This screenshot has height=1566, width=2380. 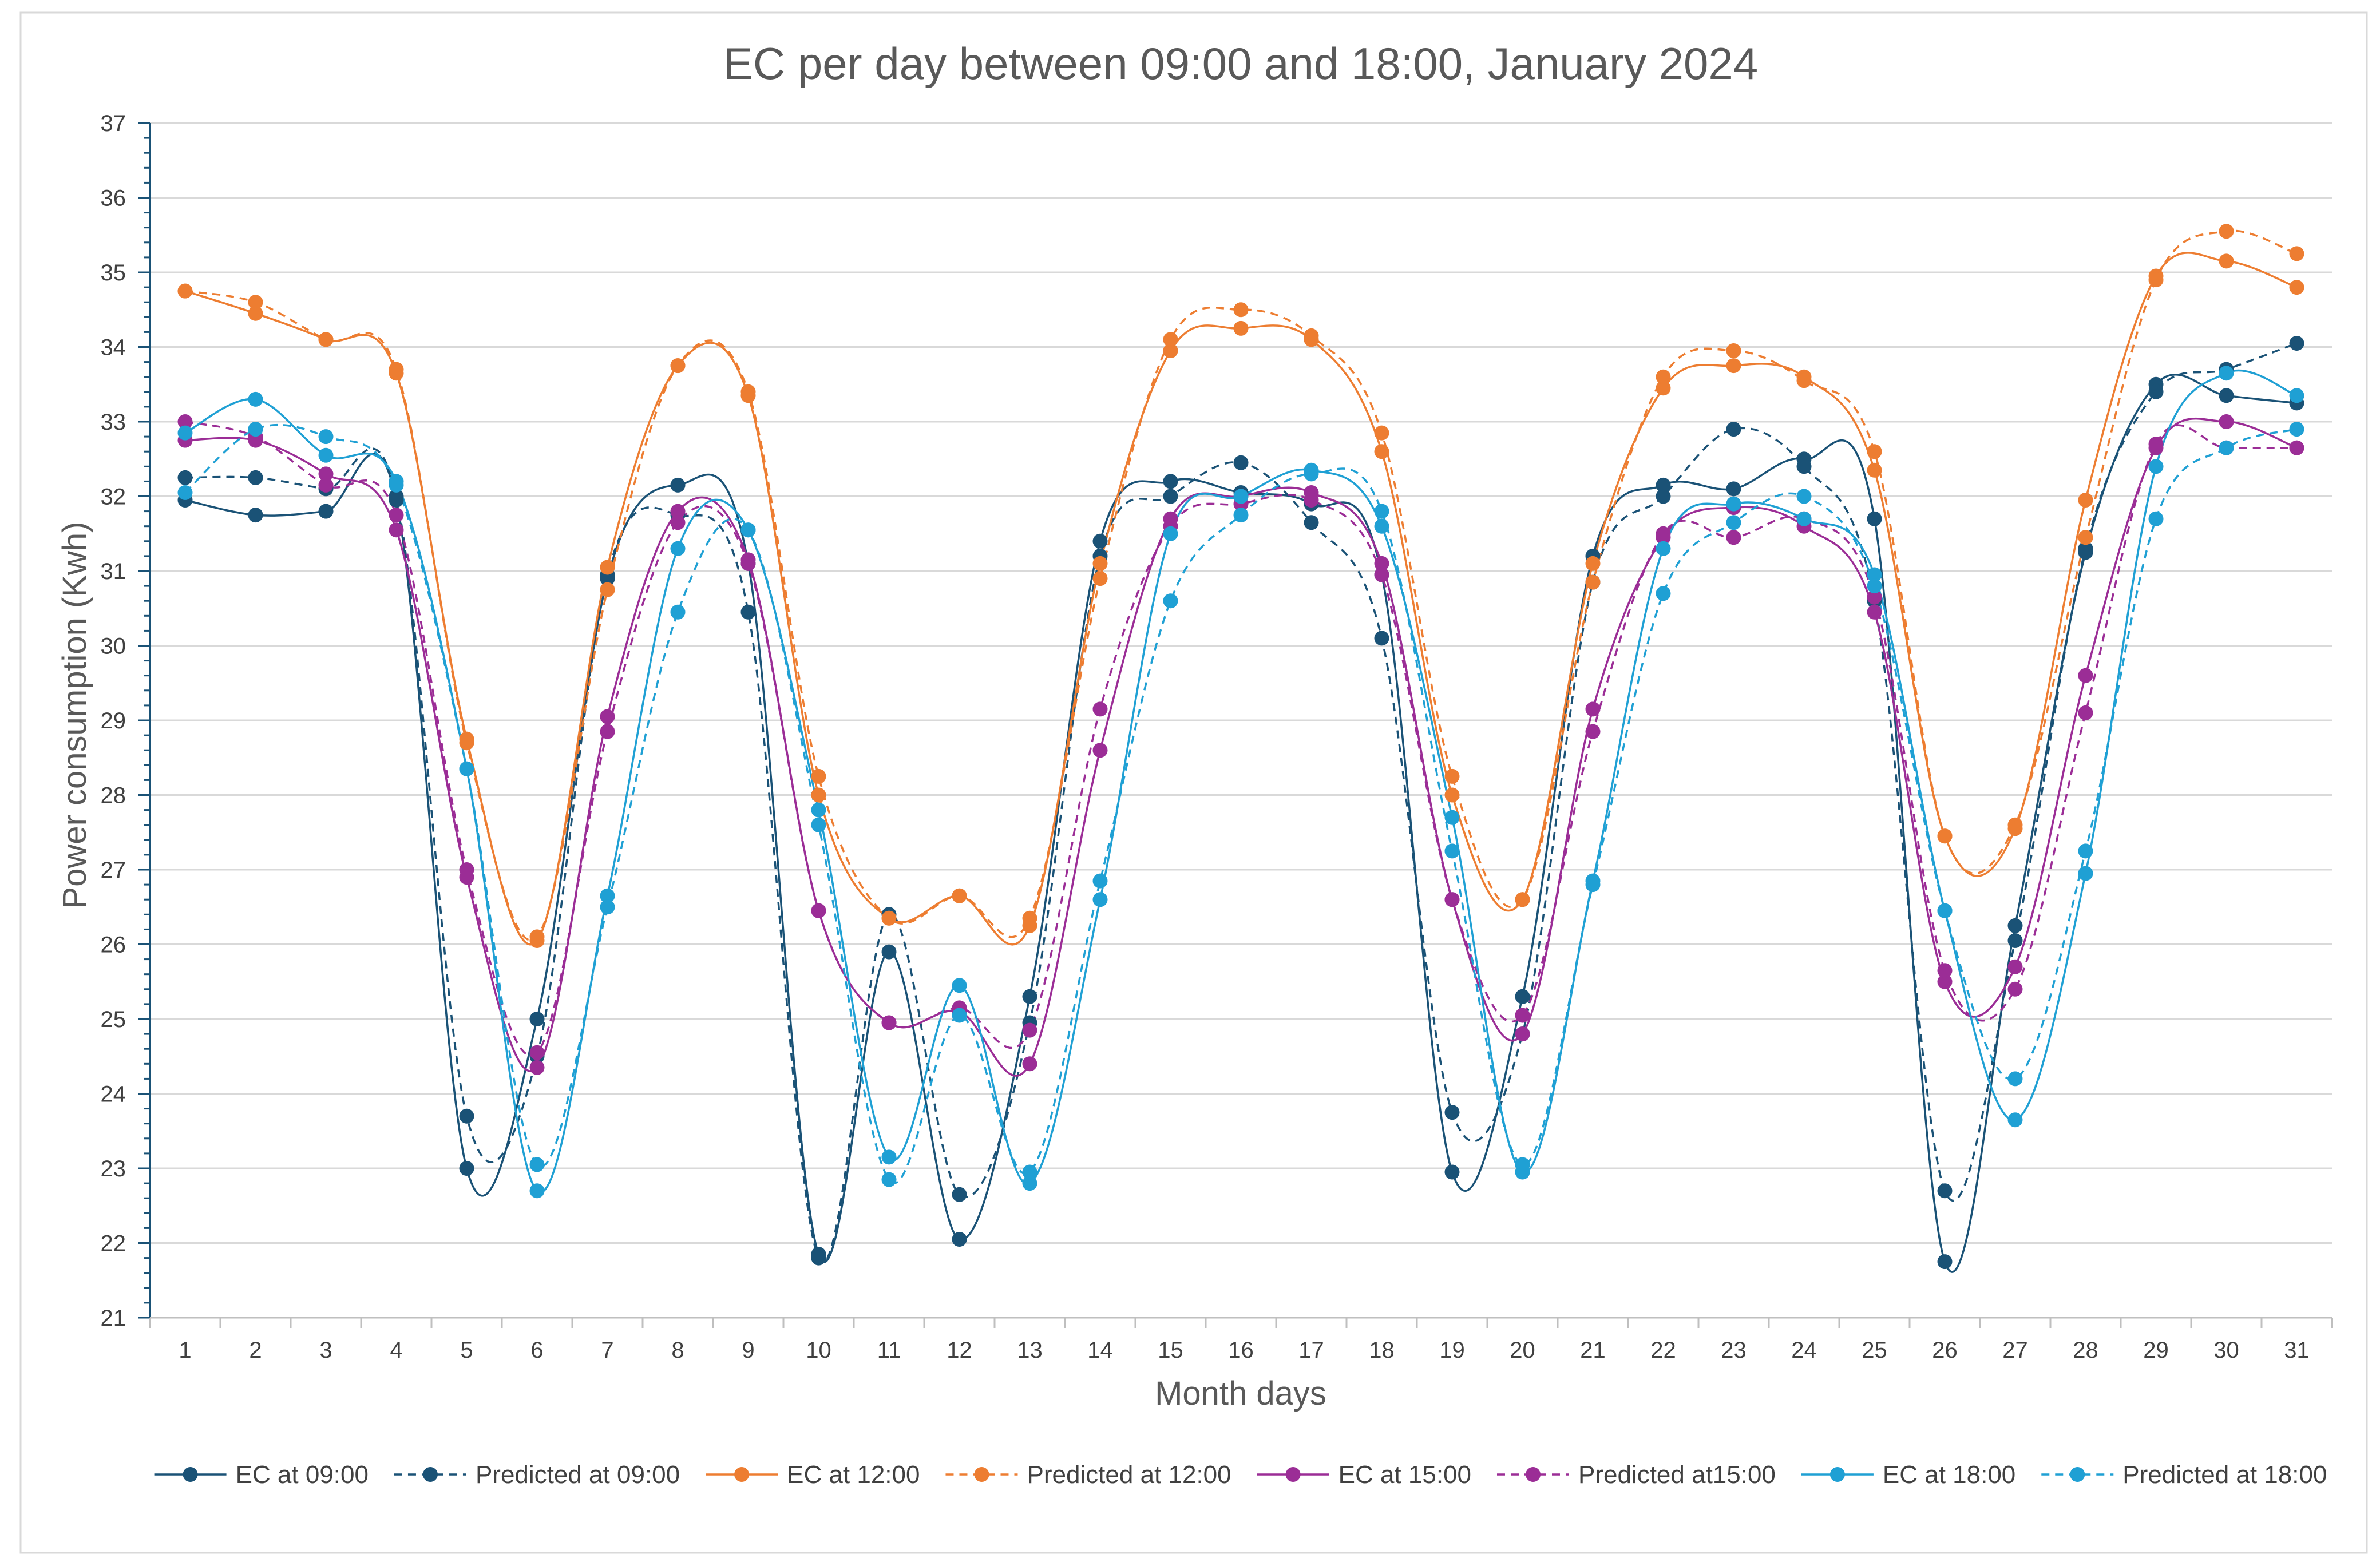 What do you see at coordinates (578, 1475) in the screenshot?
I see `legend-label: Predicted at 09:00` at bounding box center [578, 1475].